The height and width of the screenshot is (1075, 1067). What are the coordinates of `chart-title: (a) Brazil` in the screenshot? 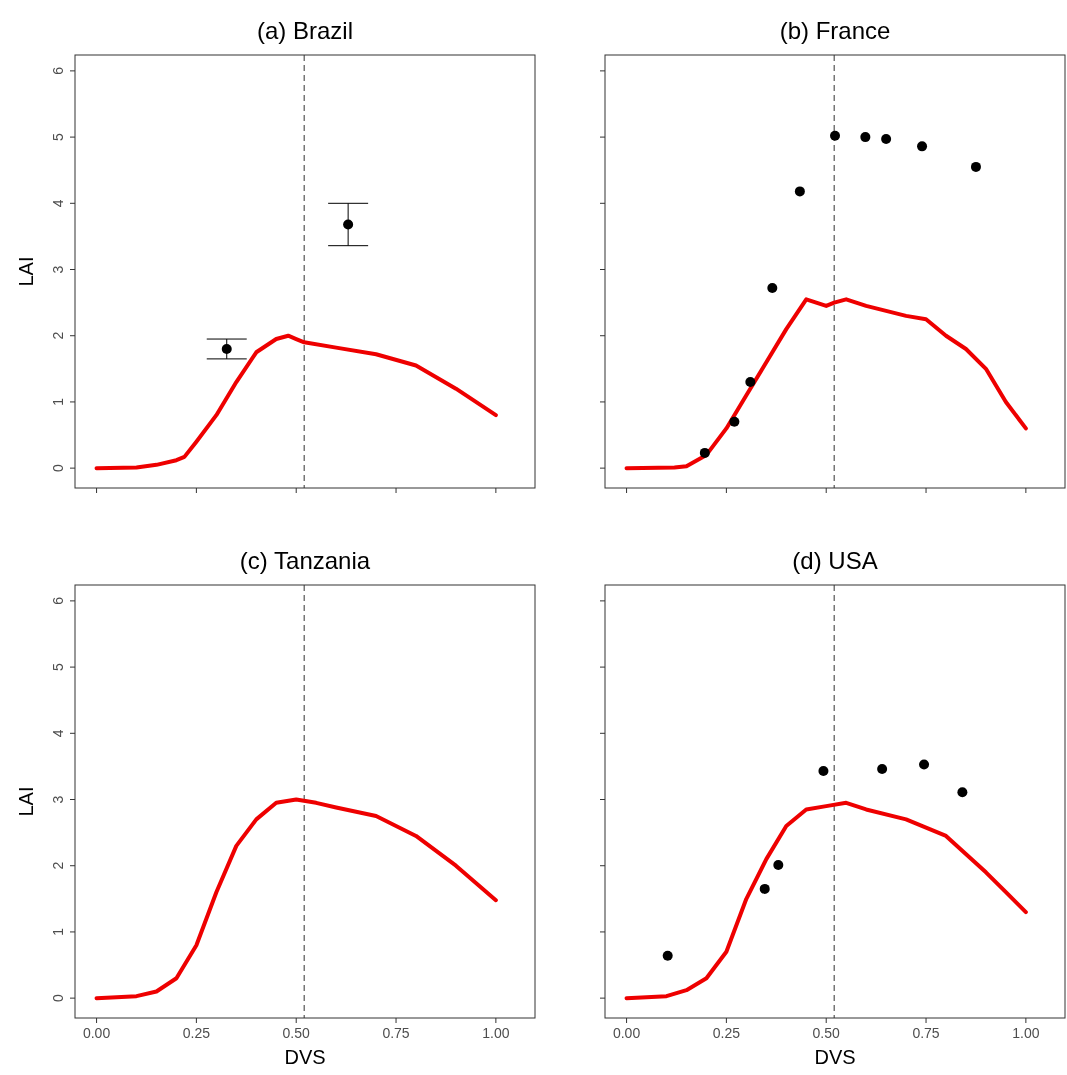 It's located at (305, 30).